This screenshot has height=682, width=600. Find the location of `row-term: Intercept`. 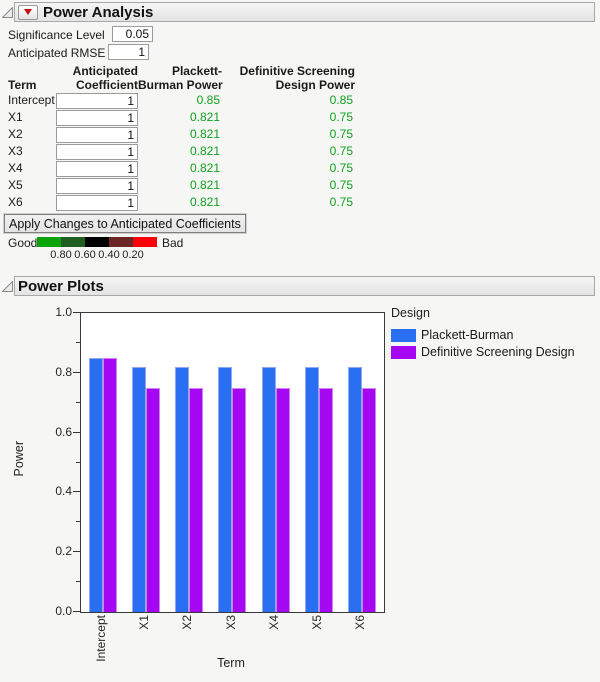

row-term: Intercept is located at coordinates (31, 100).